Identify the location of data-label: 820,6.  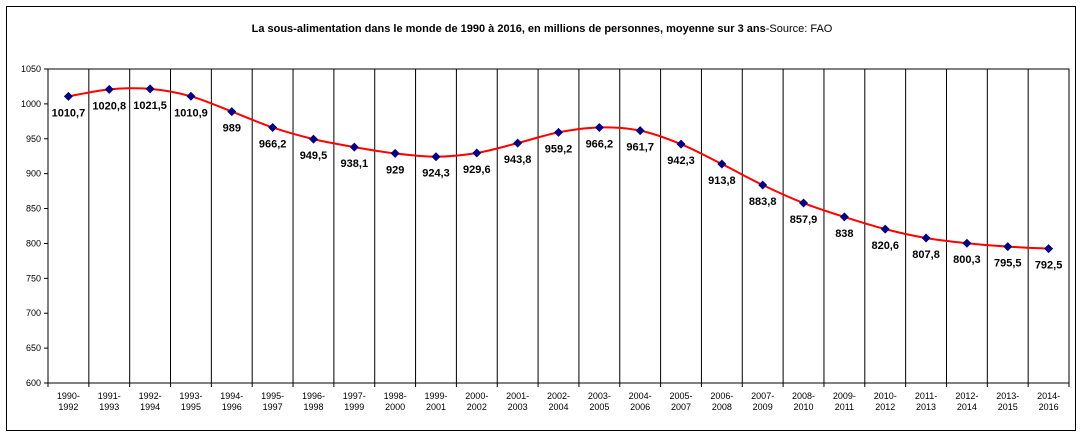
(885, 246).